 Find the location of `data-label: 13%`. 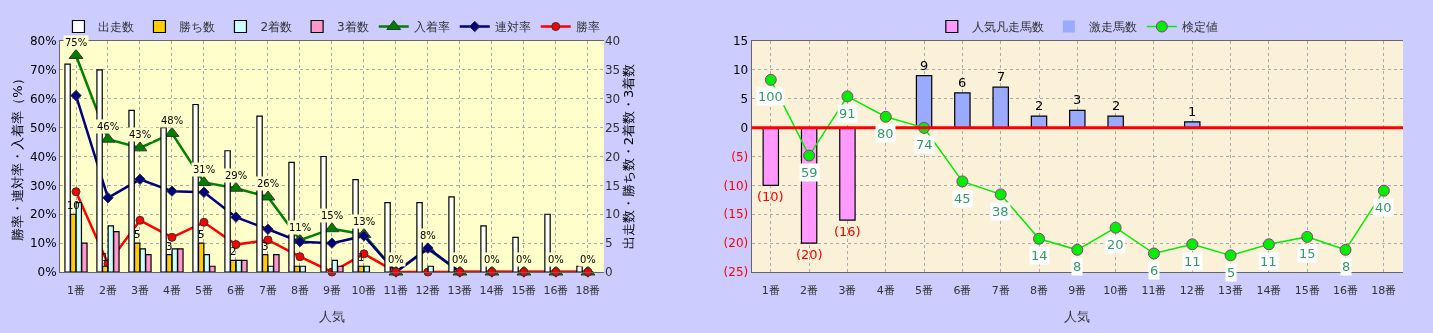

data-label: 13% is located at coordinates (364, 221).